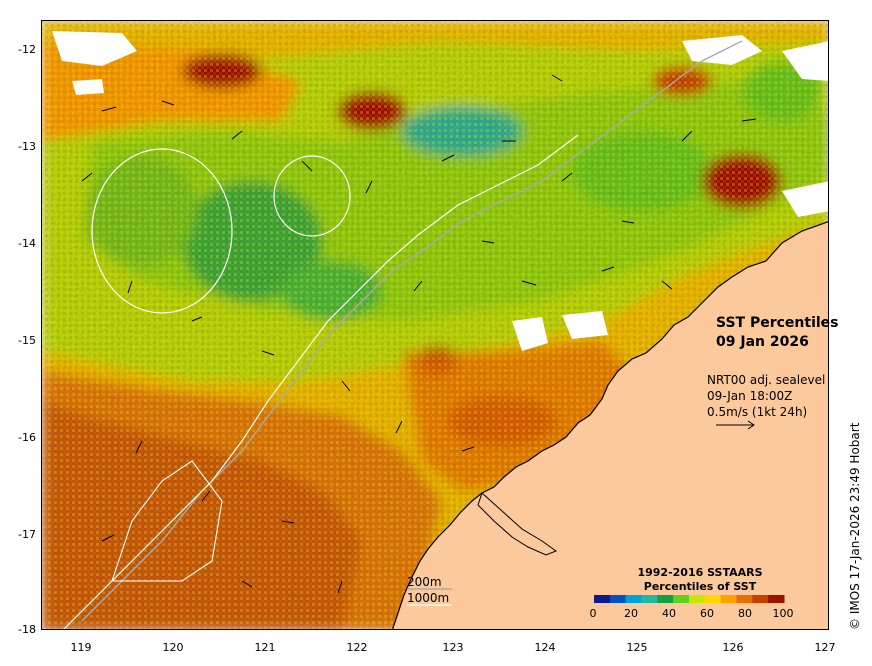 The image size is (872, 666). Describe the element at coordinates (27, 49) in the screenshot. I see `y-tick-label: -12` at that location.